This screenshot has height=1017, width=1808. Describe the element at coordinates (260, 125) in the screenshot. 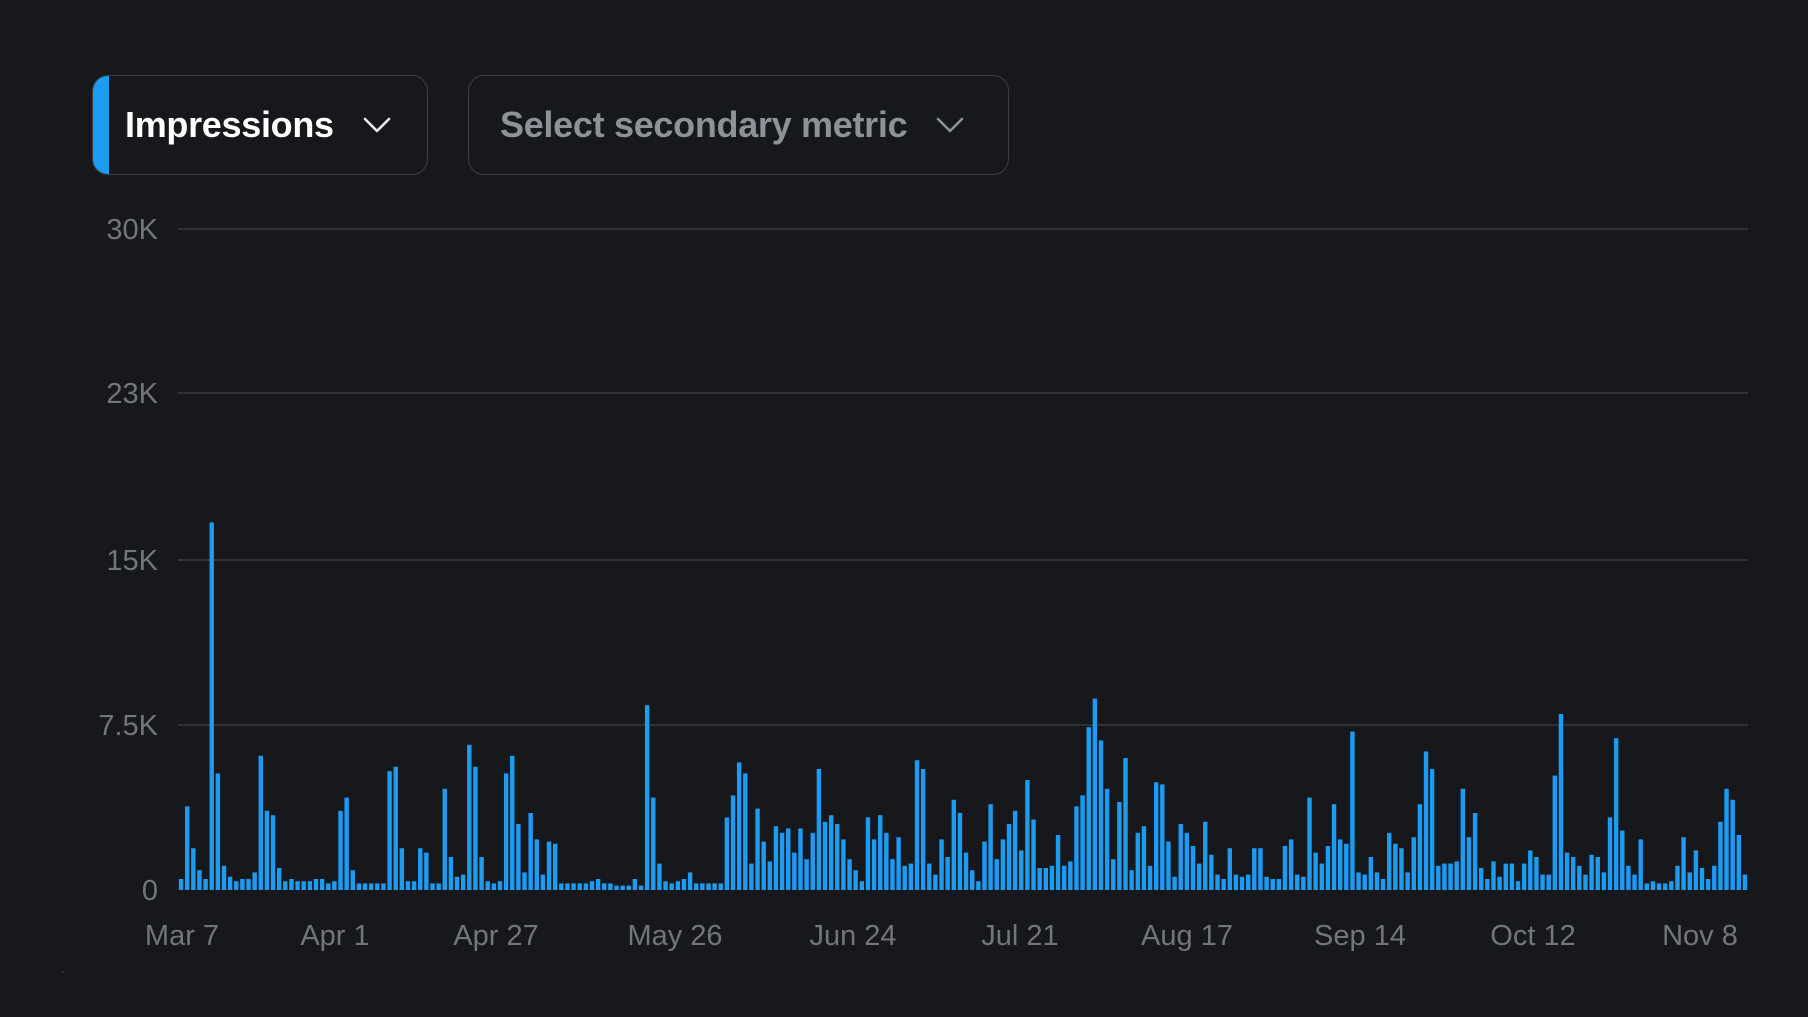

I see `primary-metric-dropdown: Impressions` at that location.